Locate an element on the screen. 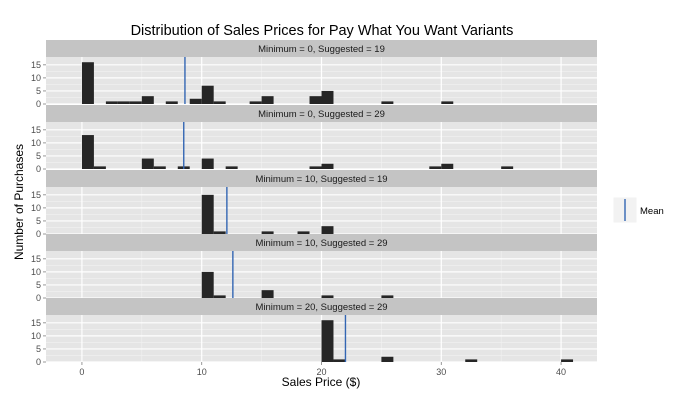 The image size is (700, 400). facet-strip-label: Minimum = 10, Suggested = 29 is located at coordinates (321, 243).